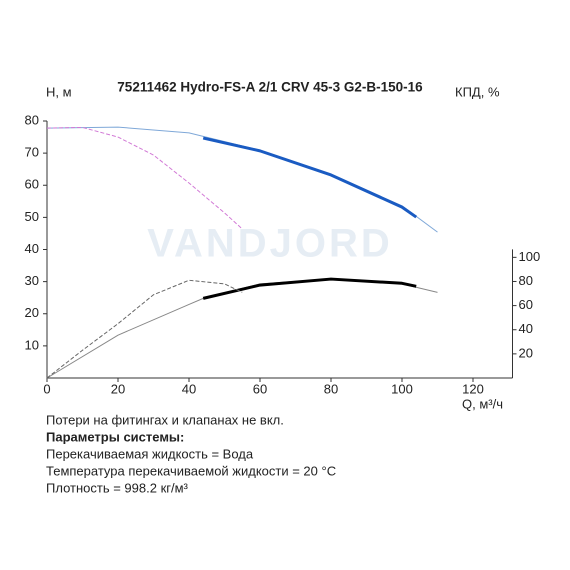 The height and width of the screenshot is (570, 570). What do you see at coordinates (402, 388) in the screenshot?
I see `x-tick-label: 100` at bounding box center [402, 388].